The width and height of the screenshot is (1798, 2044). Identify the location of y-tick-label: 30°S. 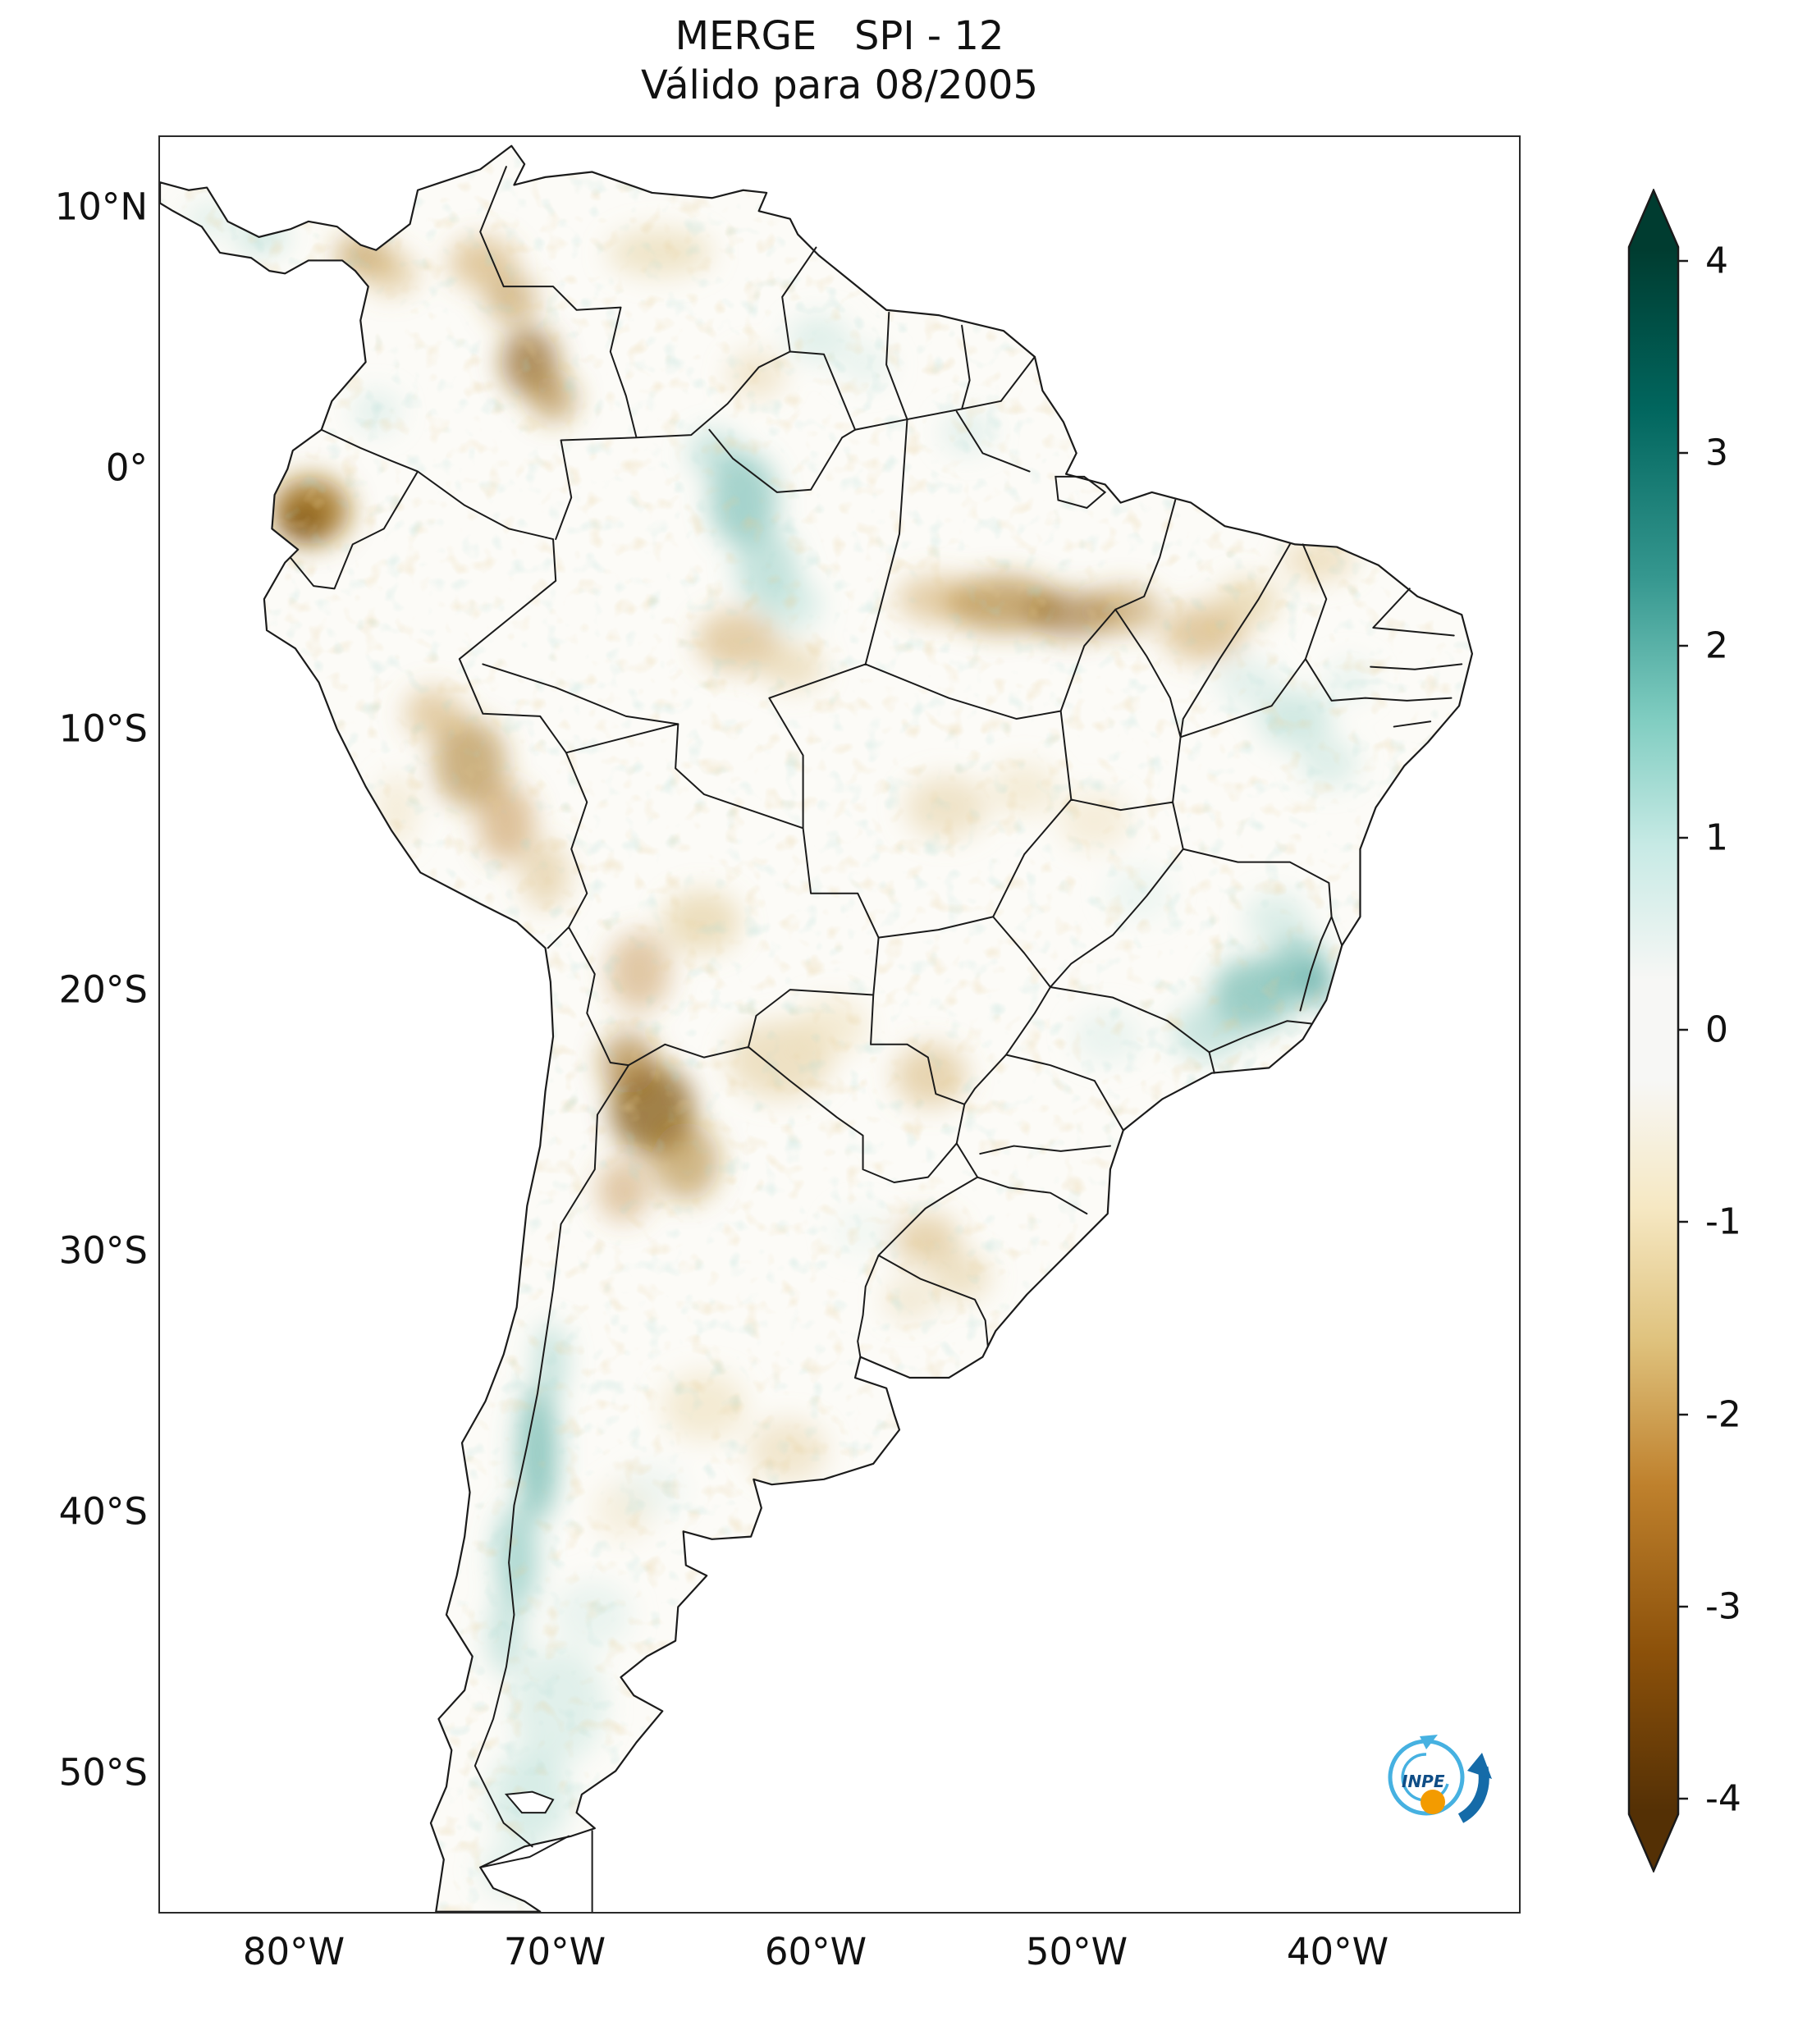
(103, 1250).